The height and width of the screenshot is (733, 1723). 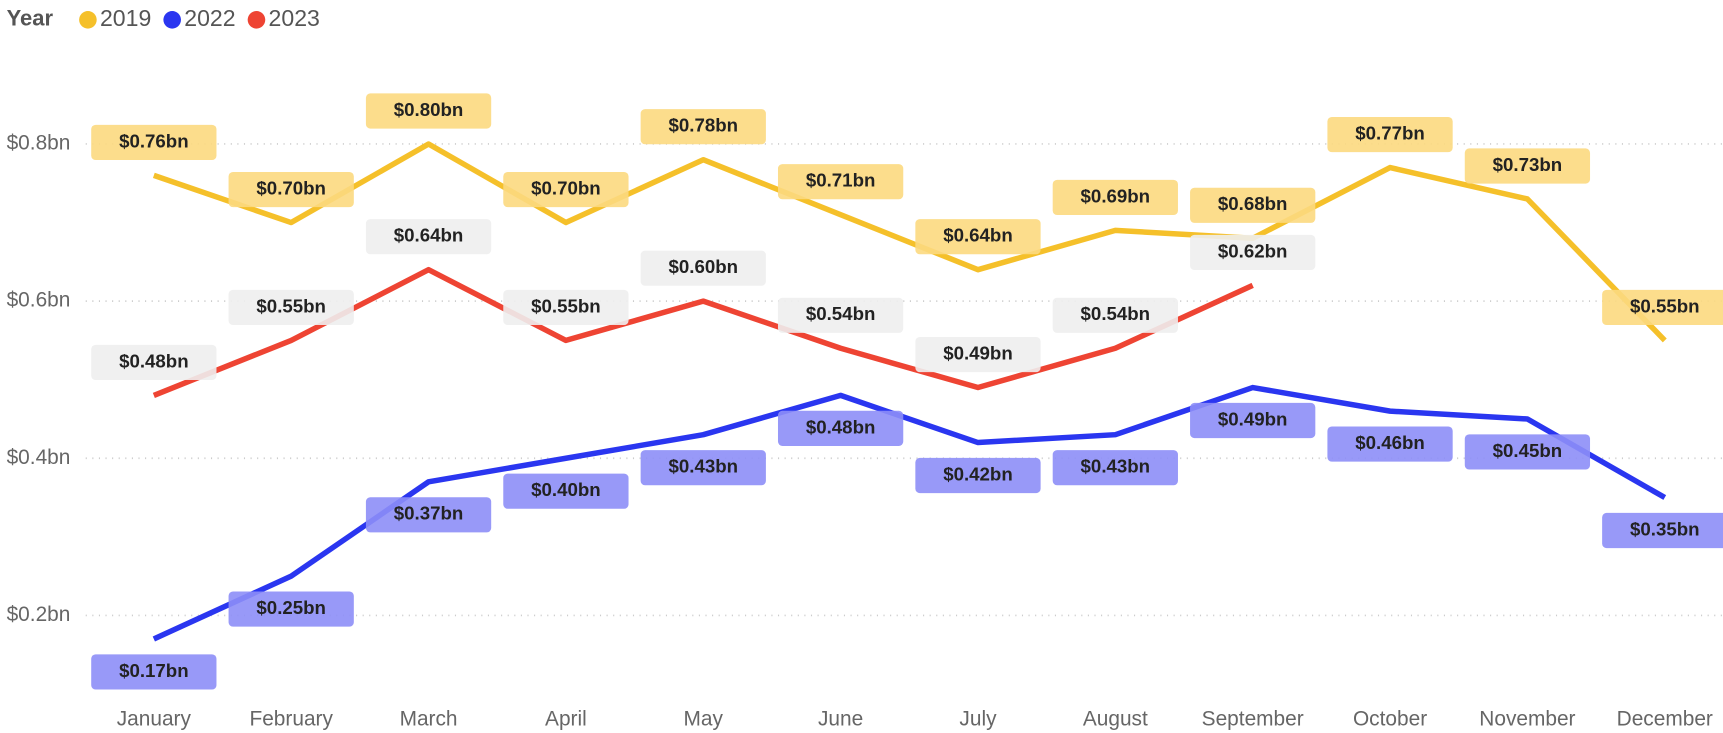 I want to click on data-label-text: $0.45bn, so click(x=1528, y=450).